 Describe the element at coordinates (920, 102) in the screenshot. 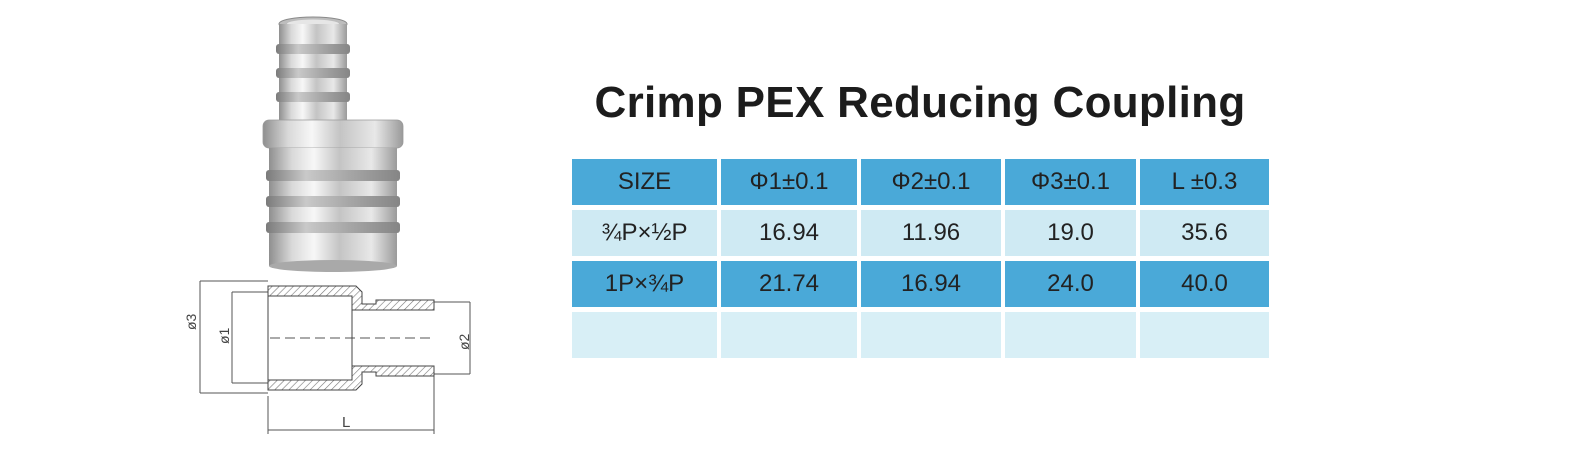

I see `page-title: Crimp PEX Reducing Coupling` at that location.